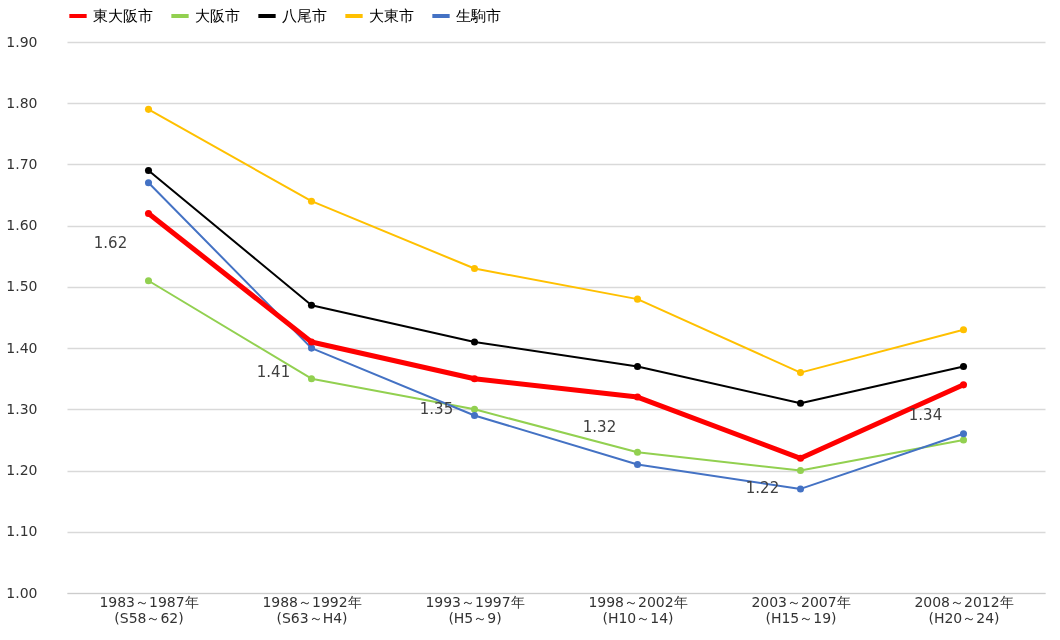 This screenshot has width=1060, height=640. What do you see at coordinates (762, 488) in the screenshot?
I see `data-label: 1.22` at bounding box center [762, 488].